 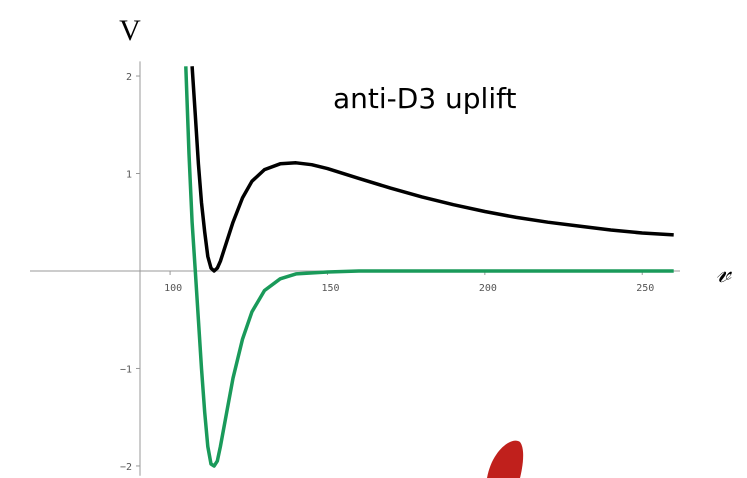 What do you see at coordinates (126, 467) in the screenshot?
I see `y-tick-label: −2` at bounding box center [126, 467].